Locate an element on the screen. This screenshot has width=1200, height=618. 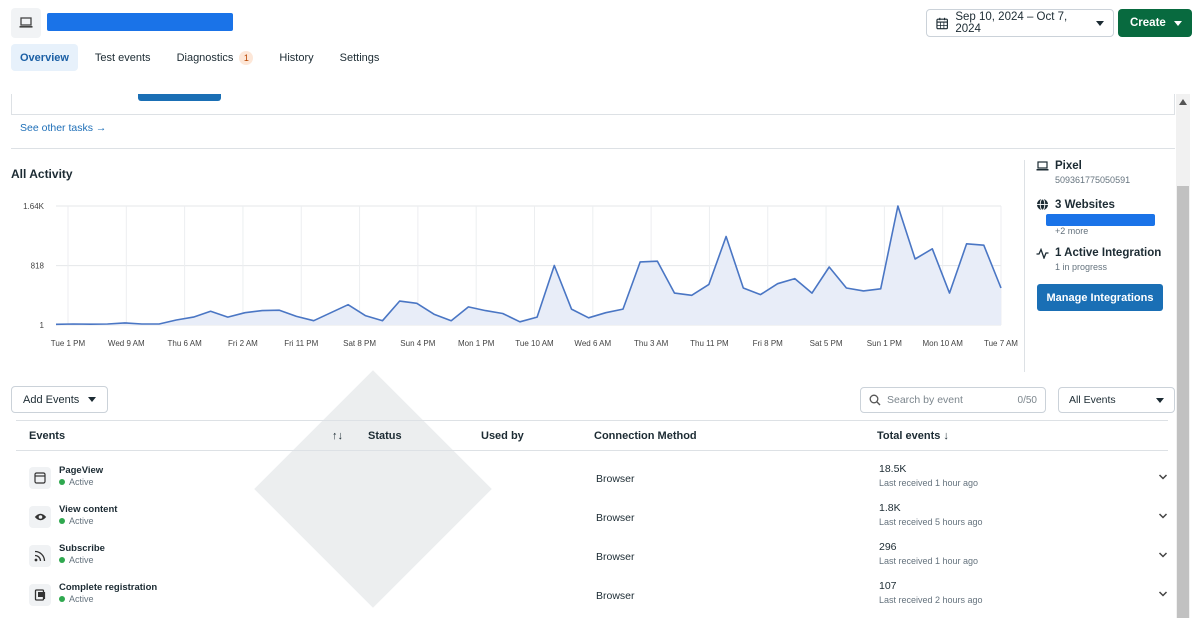
x-tick-label: Sun 1 PM is located at coordinates (884, 343).